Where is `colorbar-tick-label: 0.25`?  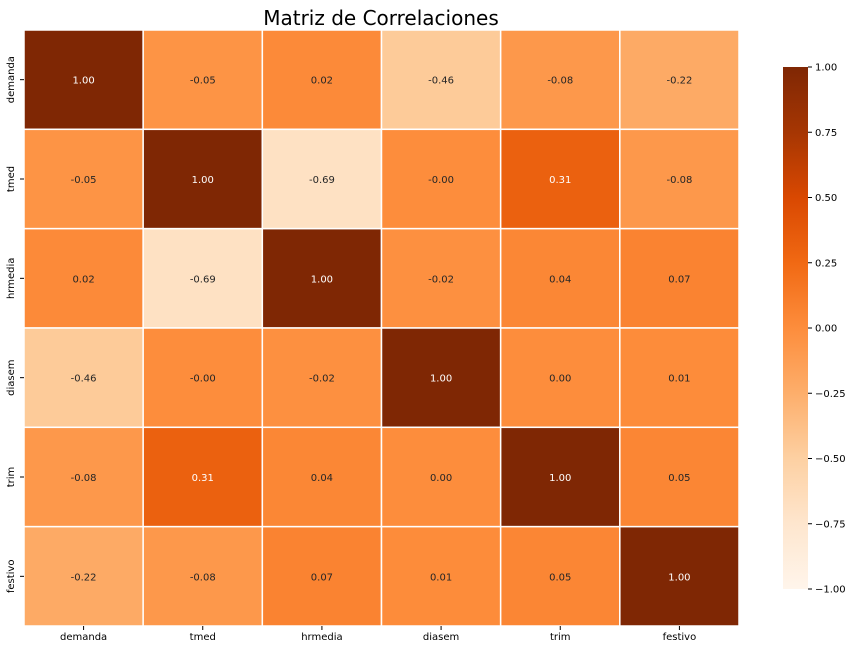 colorbar-tick-label: 0.25 is located at coordinates (826, 263).